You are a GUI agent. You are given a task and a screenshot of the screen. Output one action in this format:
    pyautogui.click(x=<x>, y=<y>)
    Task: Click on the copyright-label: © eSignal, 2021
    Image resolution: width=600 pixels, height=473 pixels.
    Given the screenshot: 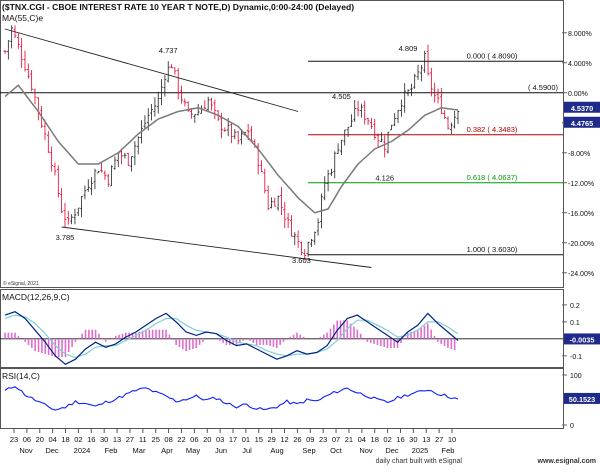 What is the action you would take?
    pyautogui.click(x=21, y=283)
    